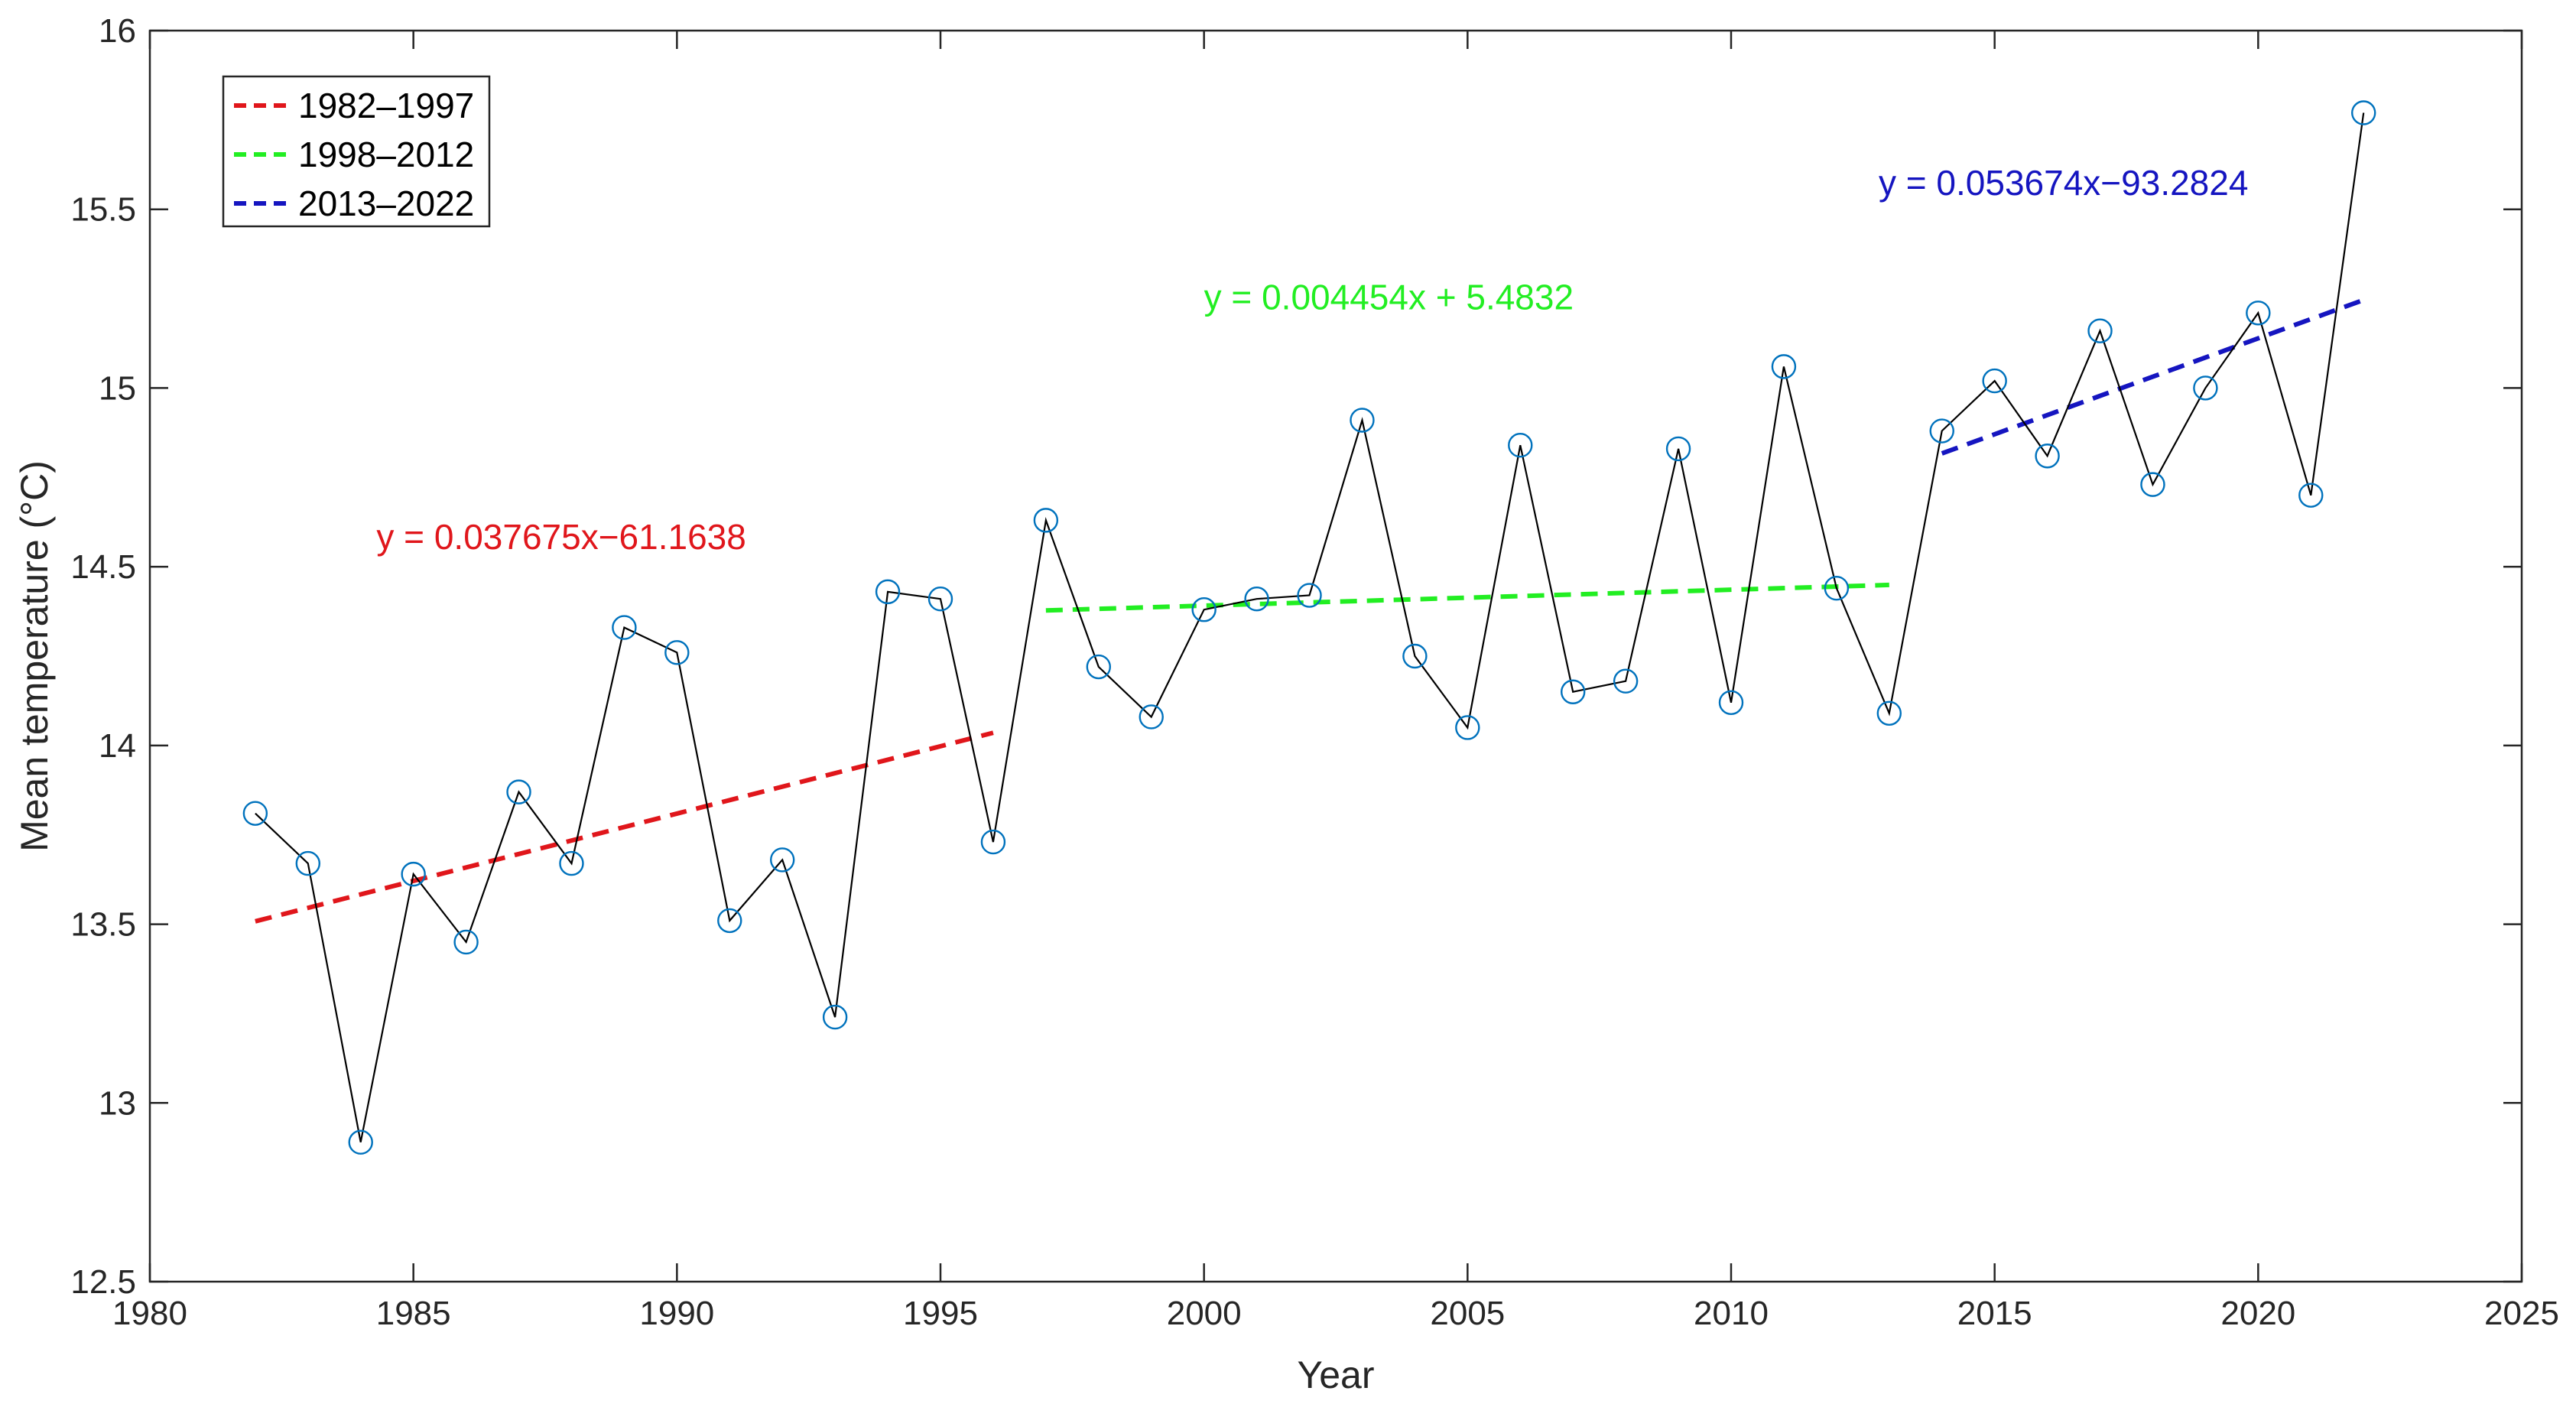 Image resolution: width=2576 pixels, height=1404 pixels. Describe the element at coordinates (2064, 183) in the screenshot. I see `trend-equation-3: y = 0.053674x−93.2824` at that location.